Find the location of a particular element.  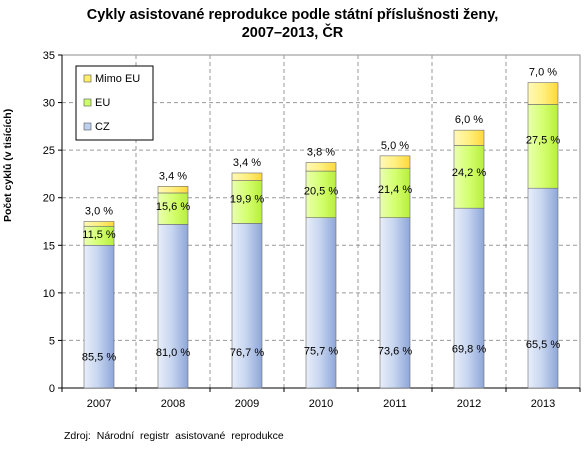

data-label-eu: 21,4 % is located at coordinates (395, 190).